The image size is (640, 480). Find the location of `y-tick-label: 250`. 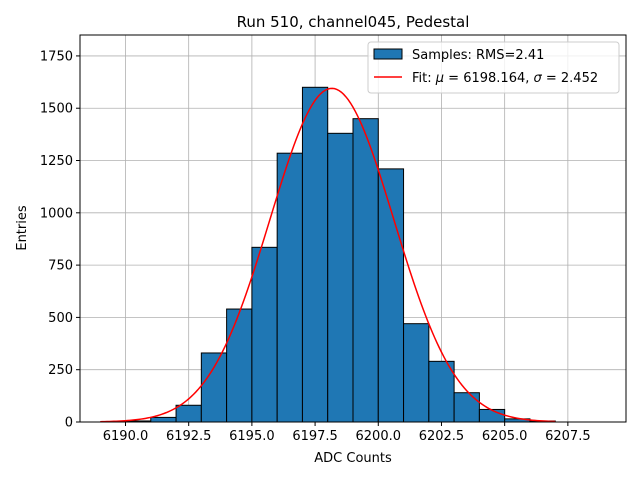

y-tick-label: 250 is located at coordinates (60, 370).